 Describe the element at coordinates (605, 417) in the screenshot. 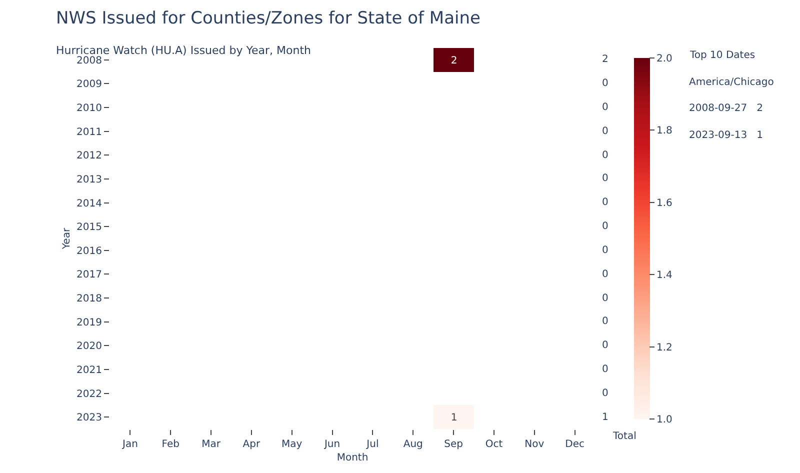

I see `y2-tick-label: 1` at that location.